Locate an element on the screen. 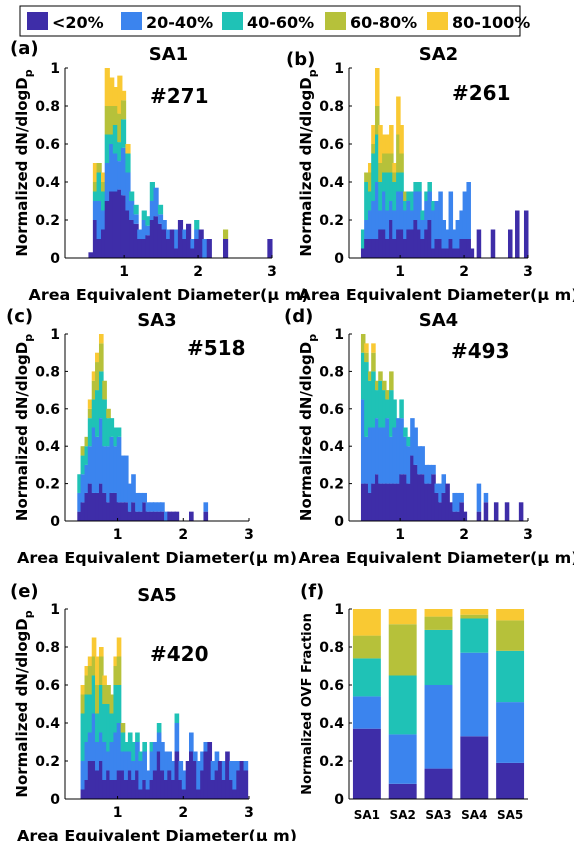  count-label: #420 is located at coordinates (179, 654).